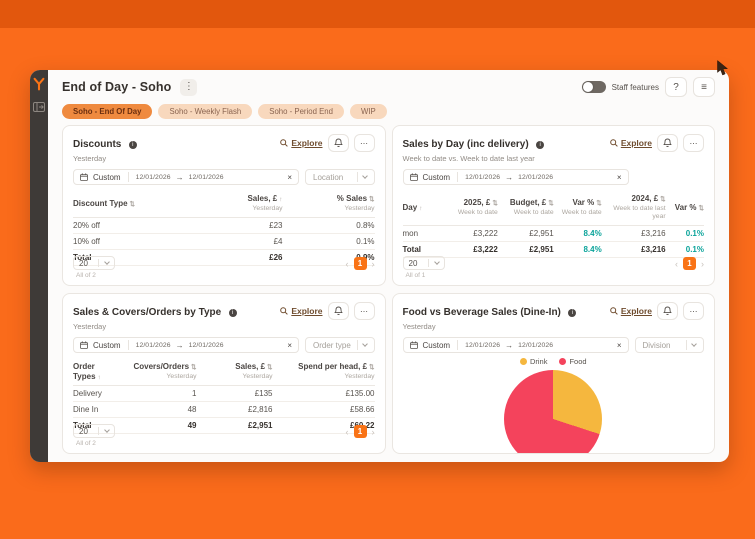 Image resolution: width=755 pixels, height=539 pixels. Describe the element at coordinates (676, 87) in the screenshot. I see `help-button: ?` at that location.